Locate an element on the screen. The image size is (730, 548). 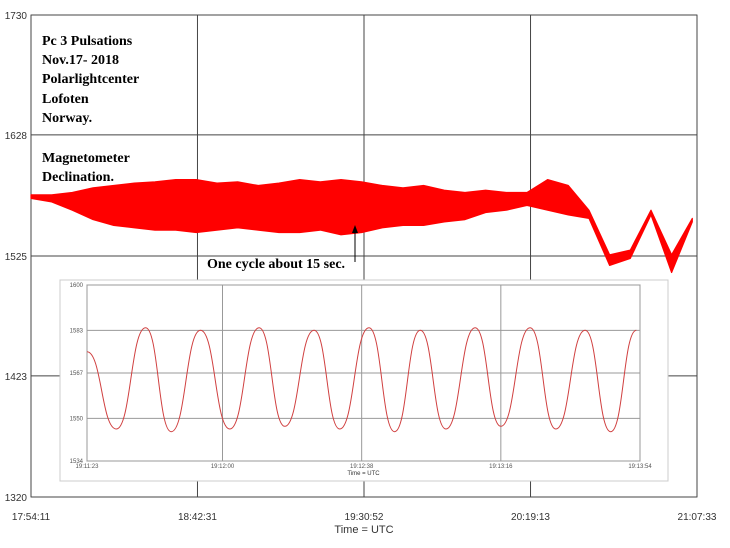
y-tick-label: 1534 is located at coordinates (77, 462).